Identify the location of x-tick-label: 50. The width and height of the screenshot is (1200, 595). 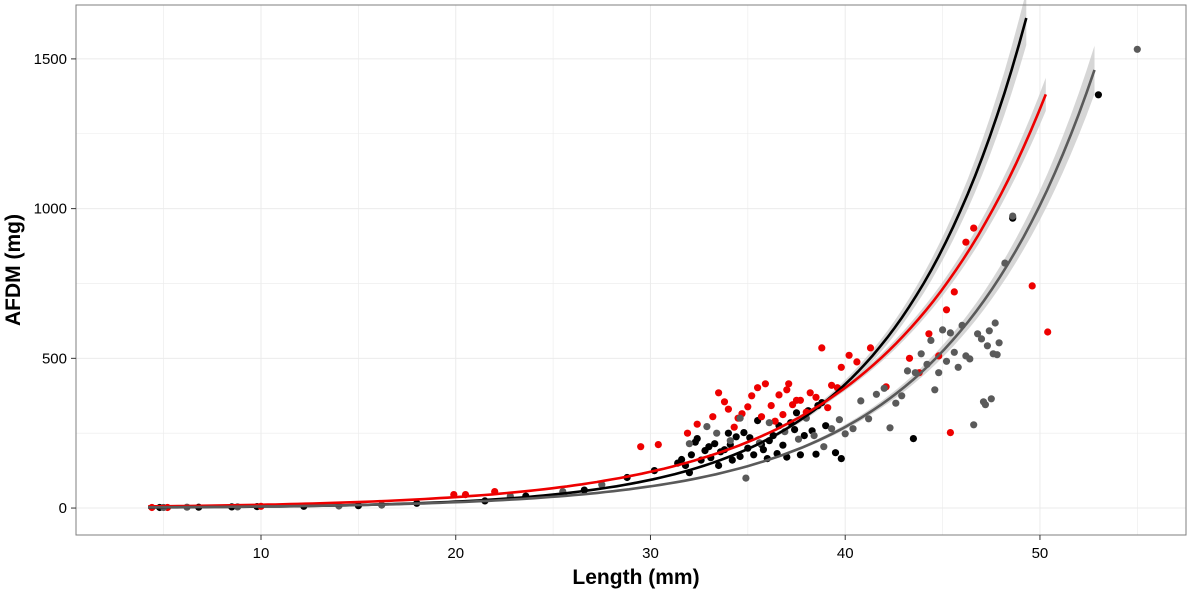
(1040, 553).